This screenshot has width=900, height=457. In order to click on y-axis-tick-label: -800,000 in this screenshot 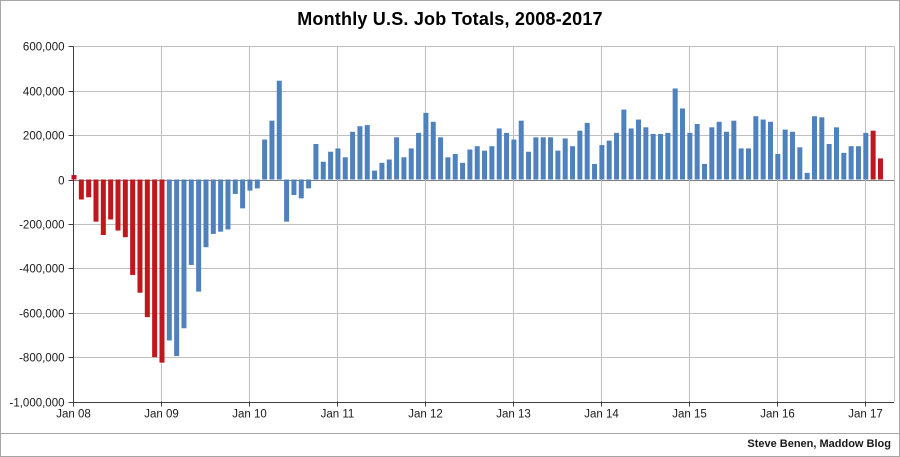, I will do `click(41, 359)`.